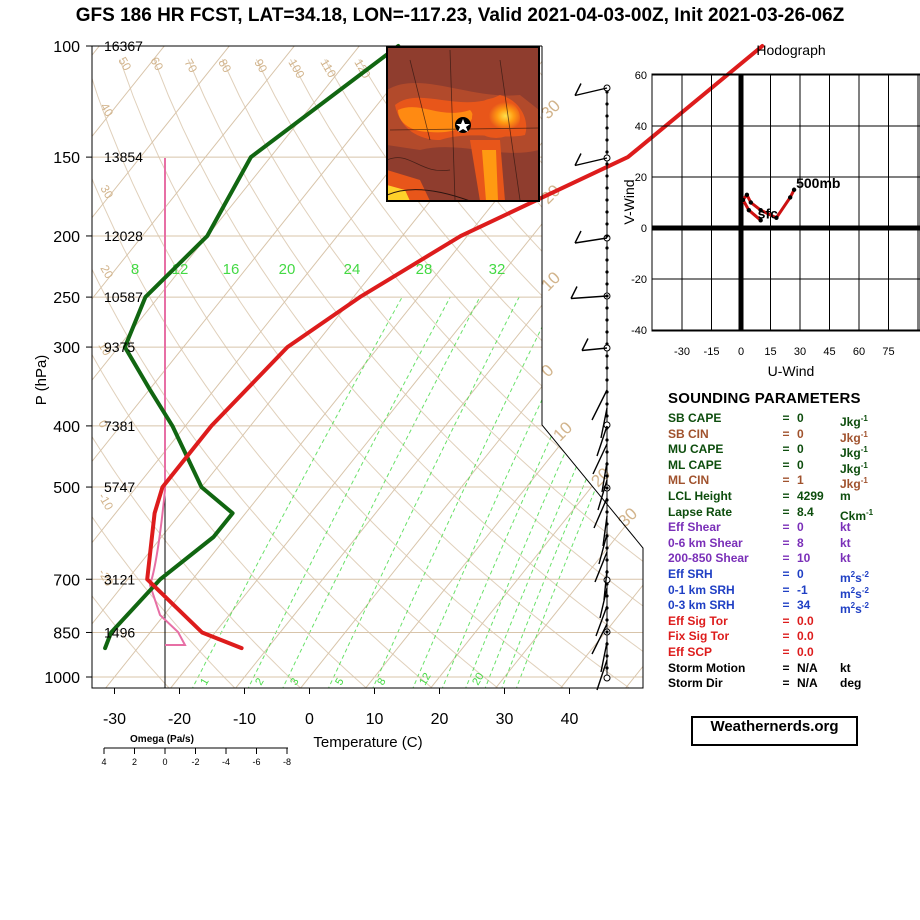 Image resolution: width=920 pixels, height=920 pixels. Describe the element at coordinates (562, 431) in the screenshot. I see `isotherm-label: 10` at that location.